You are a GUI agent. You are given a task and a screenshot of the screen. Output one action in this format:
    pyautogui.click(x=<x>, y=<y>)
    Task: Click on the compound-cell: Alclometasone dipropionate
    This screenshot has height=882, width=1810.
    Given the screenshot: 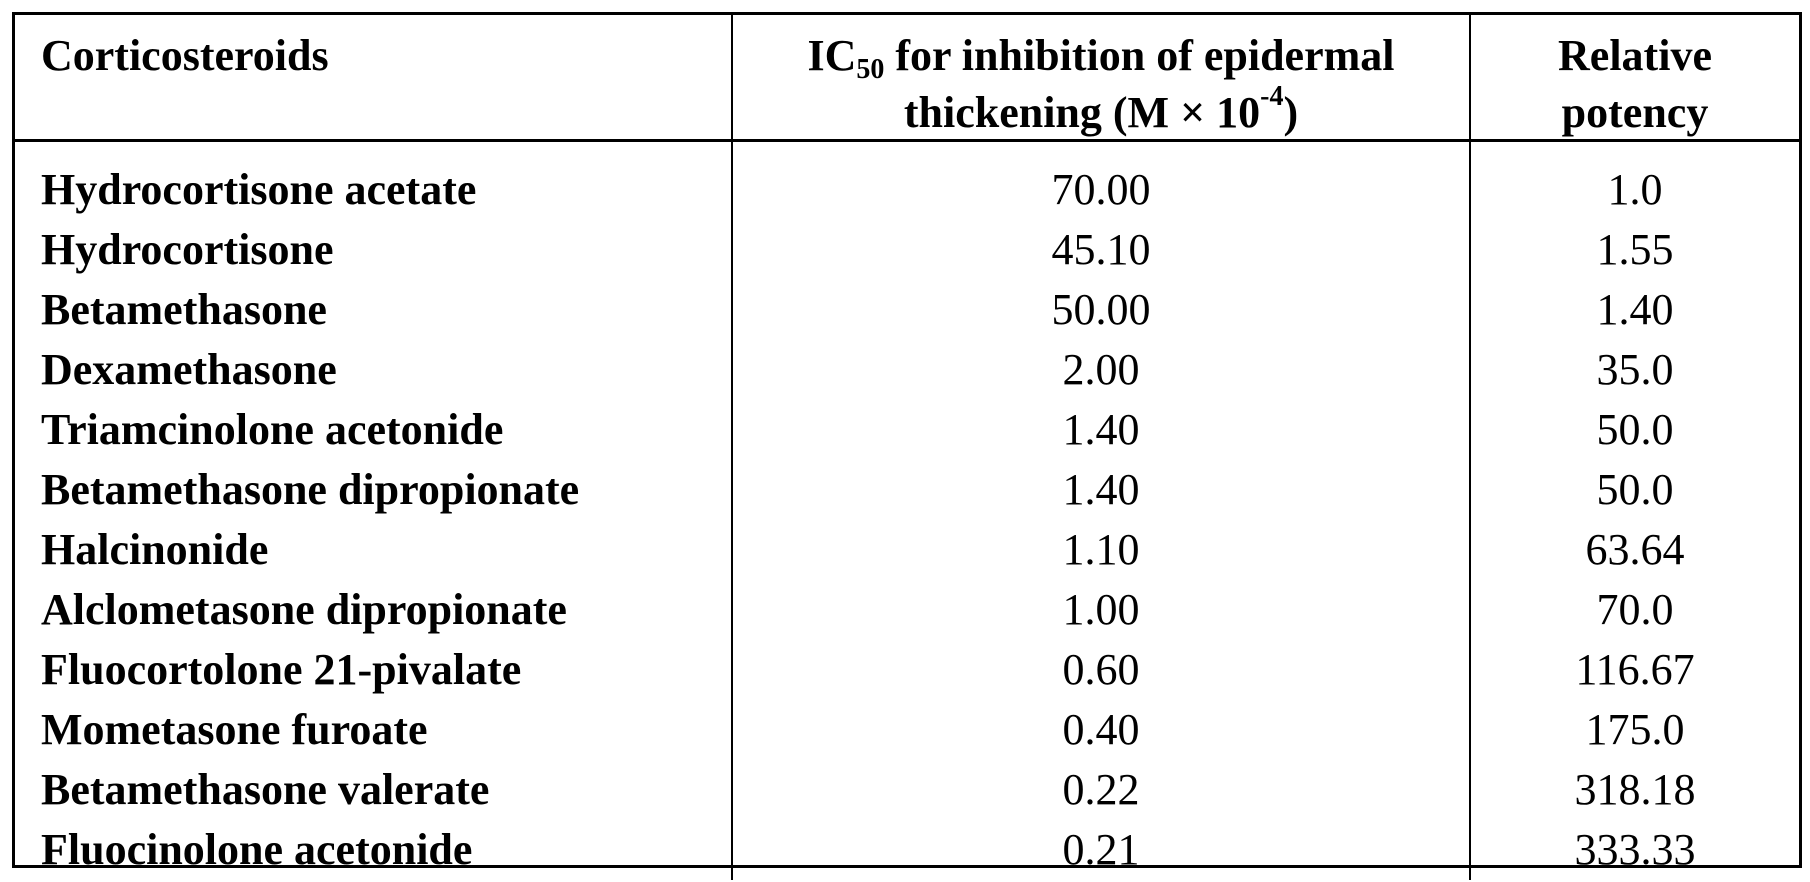 What is the action you would take?
    pyautogui.click(x=373, y=610)
    